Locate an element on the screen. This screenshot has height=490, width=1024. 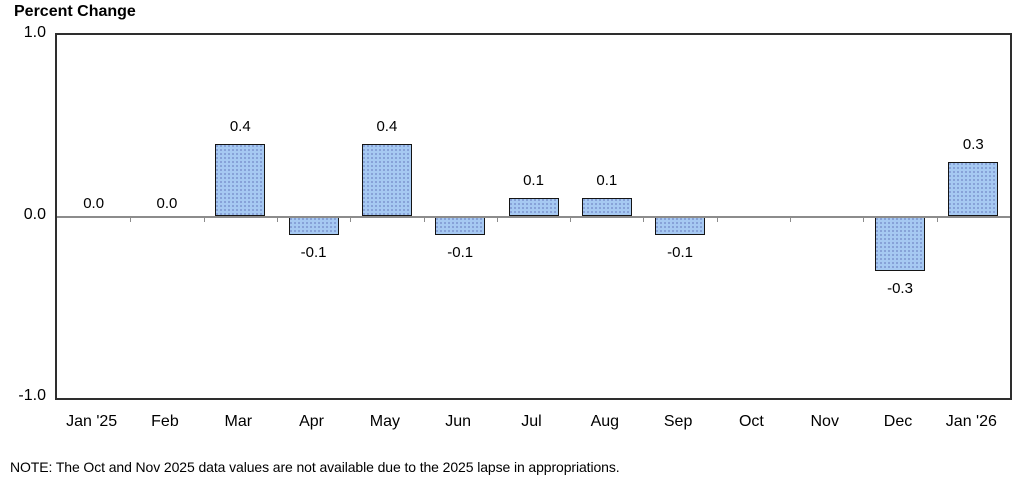
x-axis-label-oct: Oct is located at coordinates (751, 421).